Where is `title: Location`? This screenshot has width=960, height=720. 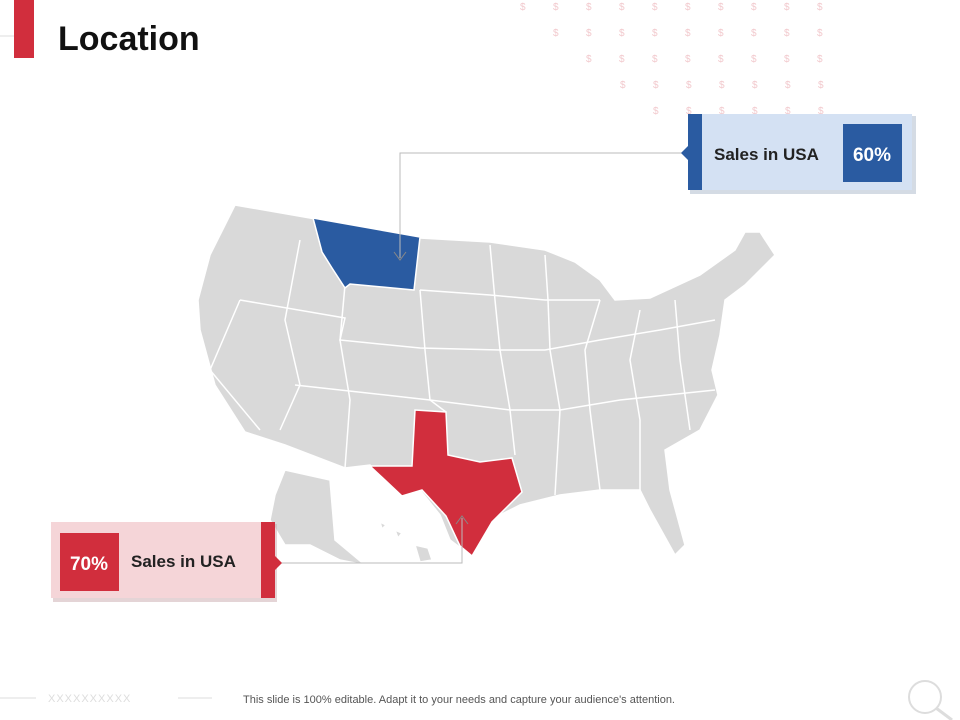 title: Location is located at coordinates (129, 39).